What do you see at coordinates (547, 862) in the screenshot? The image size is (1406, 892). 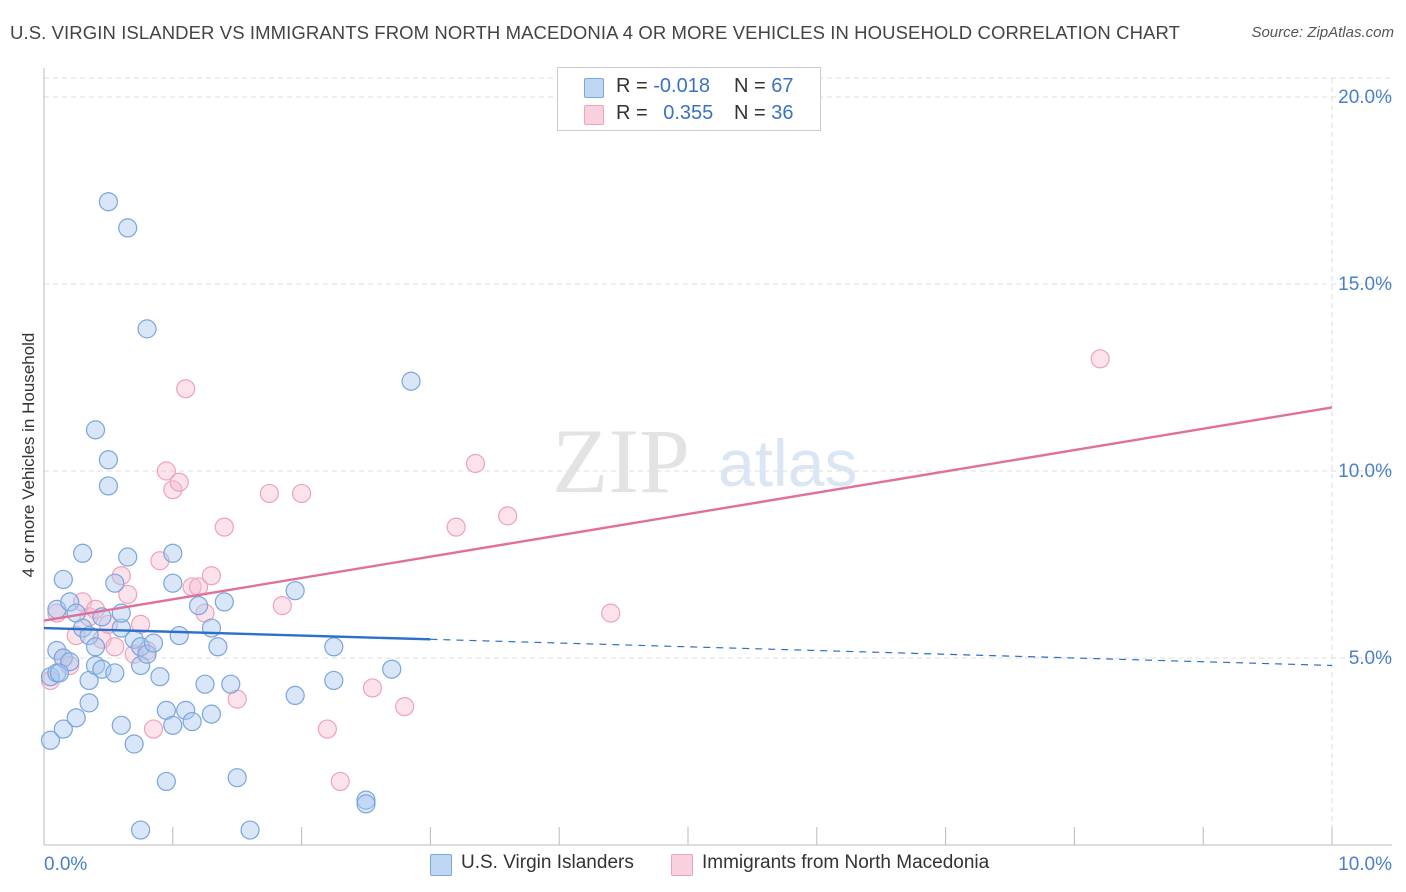 I see `legend-label-virgin-islanders: U.S. Virgin Islanders` at bounding box center [547, 862].